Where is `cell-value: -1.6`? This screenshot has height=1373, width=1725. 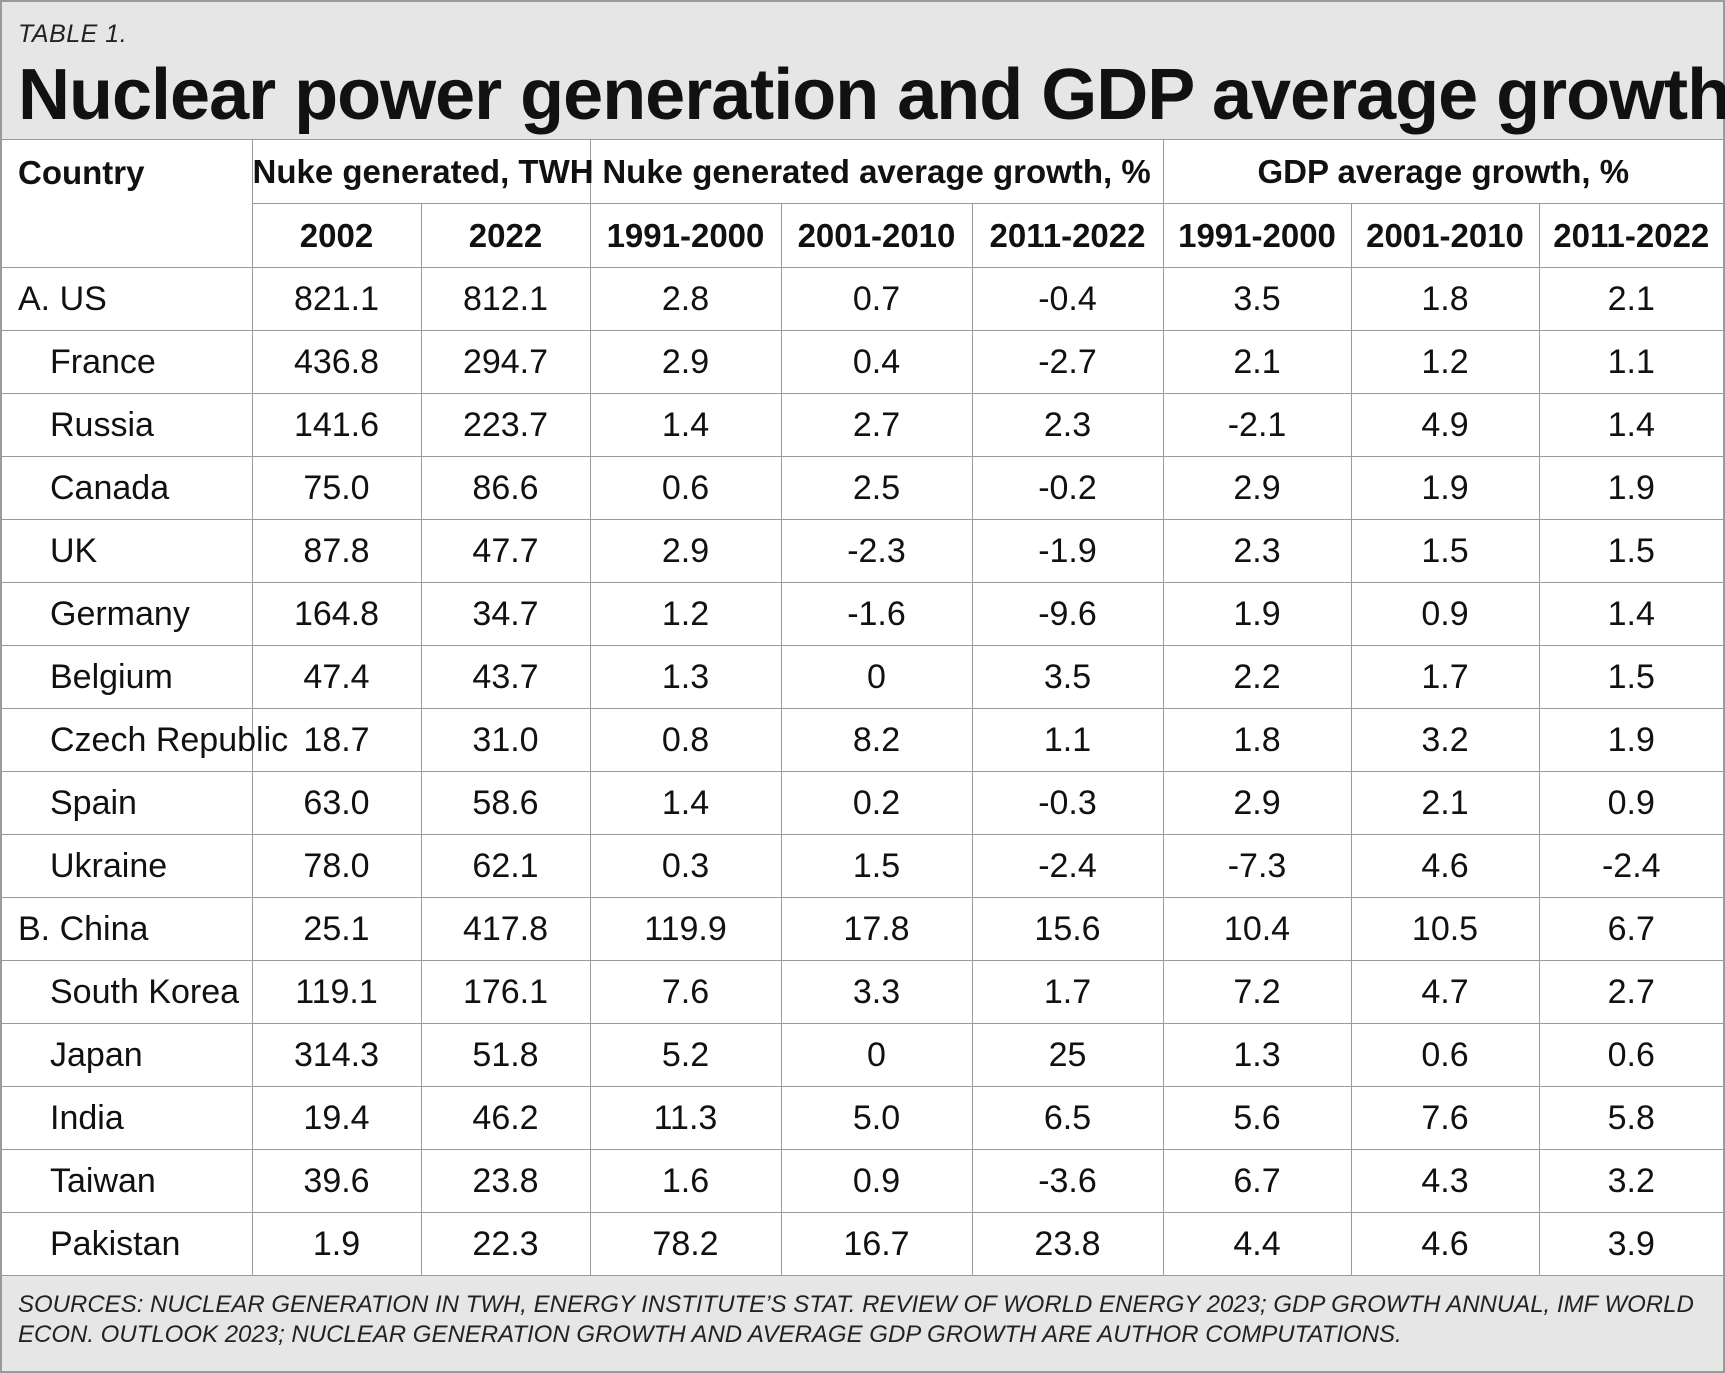 cell-value: -1.6 is located at coordinates (876, 614).